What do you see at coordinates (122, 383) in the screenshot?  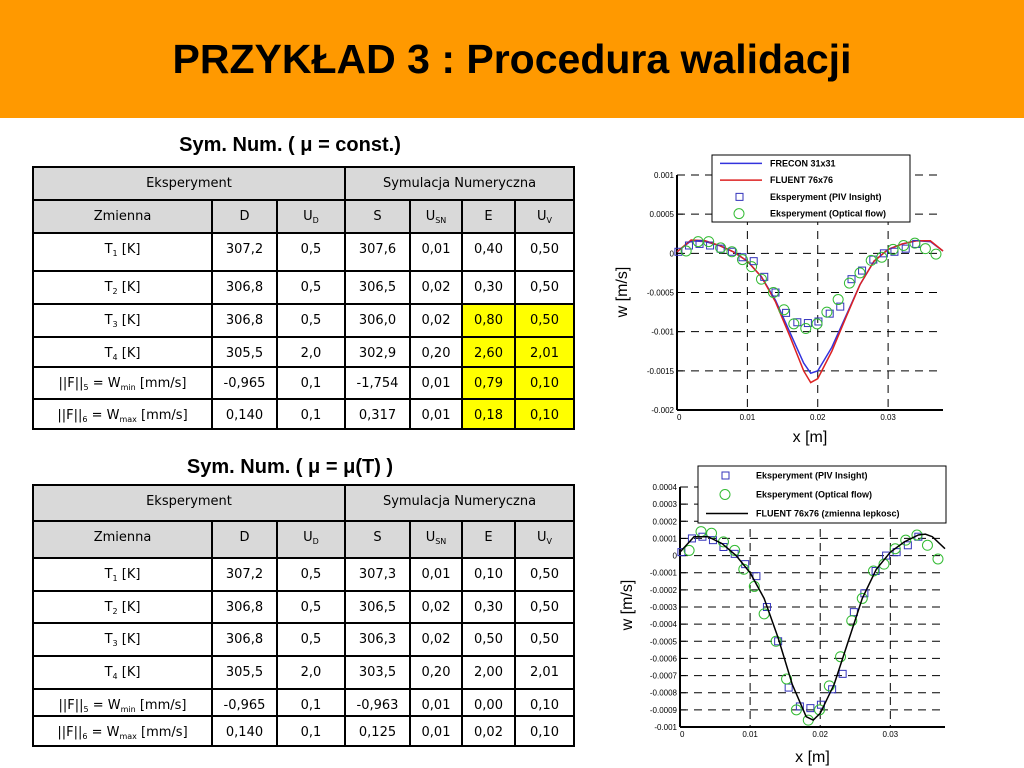 I see `row-label: ||F||5 = Wmin [mm/s]` at bounding box center [122, 383].